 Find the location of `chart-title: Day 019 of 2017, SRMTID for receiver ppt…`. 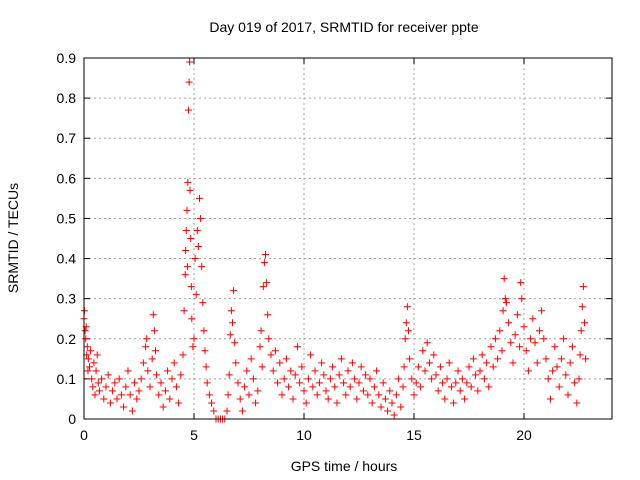

chart-title: Day 019 of 2017, SRMTID for receiver ppt… is located at coordinates (343, 27).